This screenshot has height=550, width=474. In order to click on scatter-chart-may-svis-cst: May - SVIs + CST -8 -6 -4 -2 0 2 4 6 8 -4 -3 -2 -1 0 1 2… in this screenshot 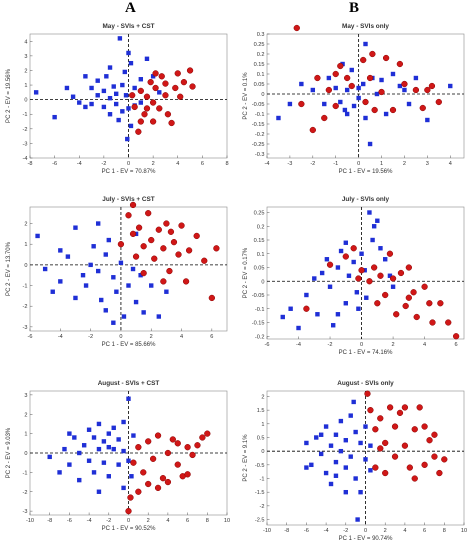, I will do `click(117, 99)`.